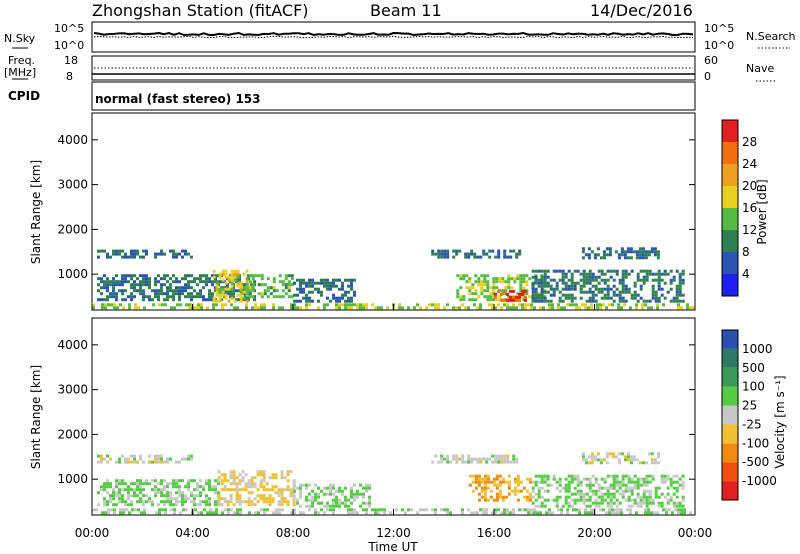 Image resolution: width=800 pixels, height=554 pixels. Describe the element at coordinates (406, 10) in the screenshot. I see `beam-title: Beam 11` at that location.